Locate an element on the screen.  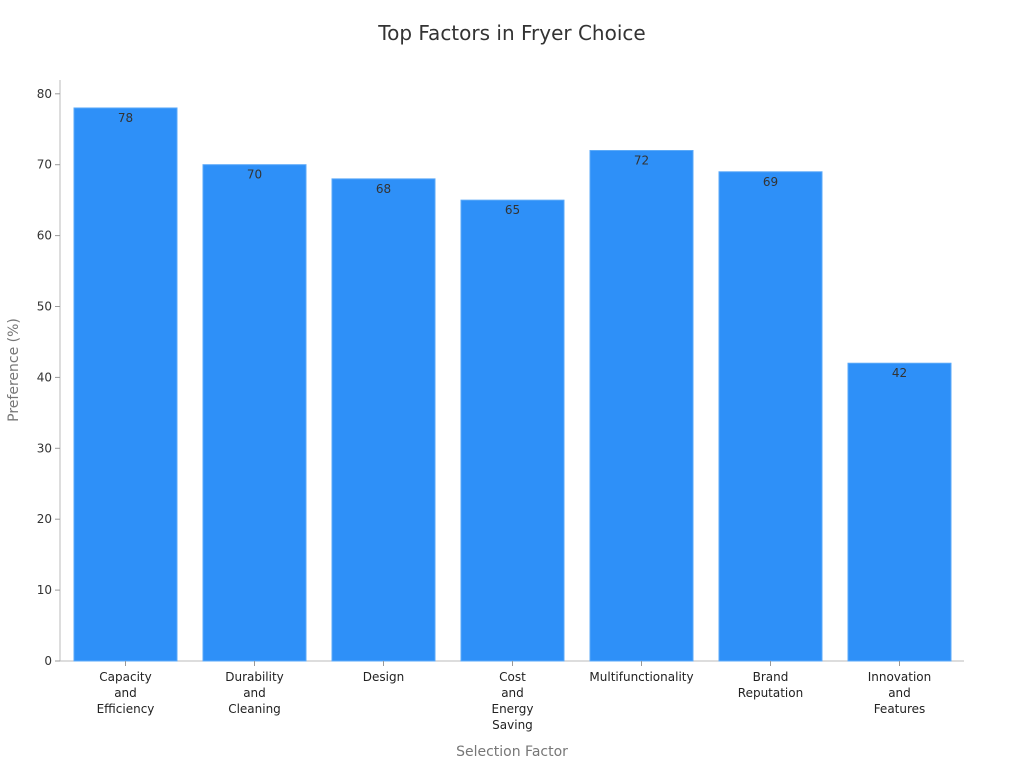
x-tick-label: Multifunctionality is located at coordinates (641, 677).